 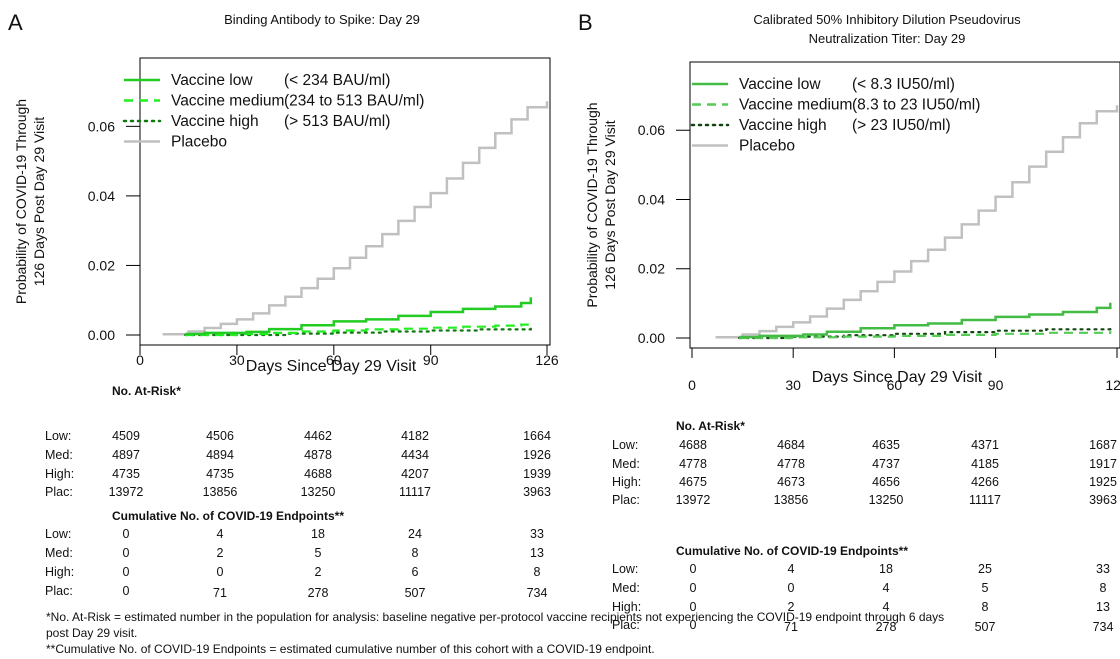 What do you see at coordinates (92, 633) in the screenshot?
I see `footnote-at-risk-cont: post Day 29 visit.` at bounding box center [92, 633].